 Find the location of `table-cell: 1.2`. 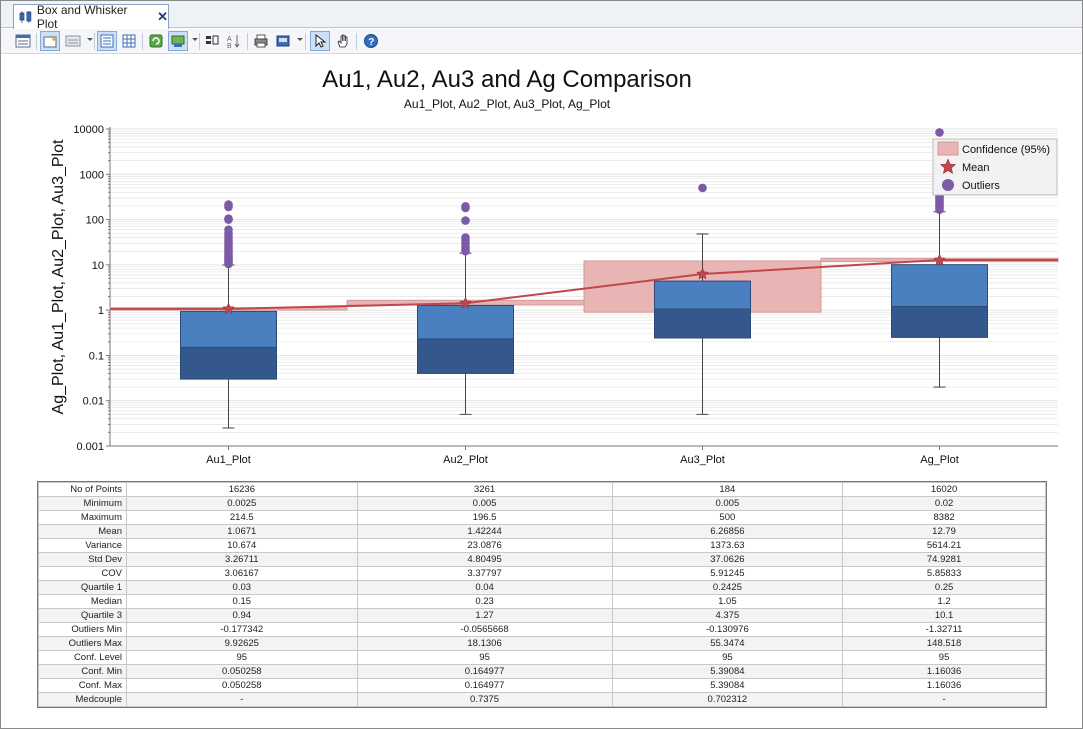

table-cell: 1.2 is located at coordinates (944, 601).